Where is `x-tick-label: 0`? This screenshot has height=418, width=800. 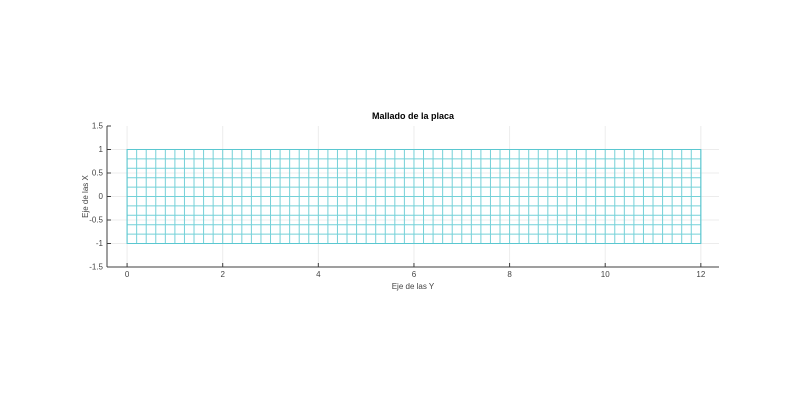
x-tick-label: 0 is located at coordinates (127, 274).